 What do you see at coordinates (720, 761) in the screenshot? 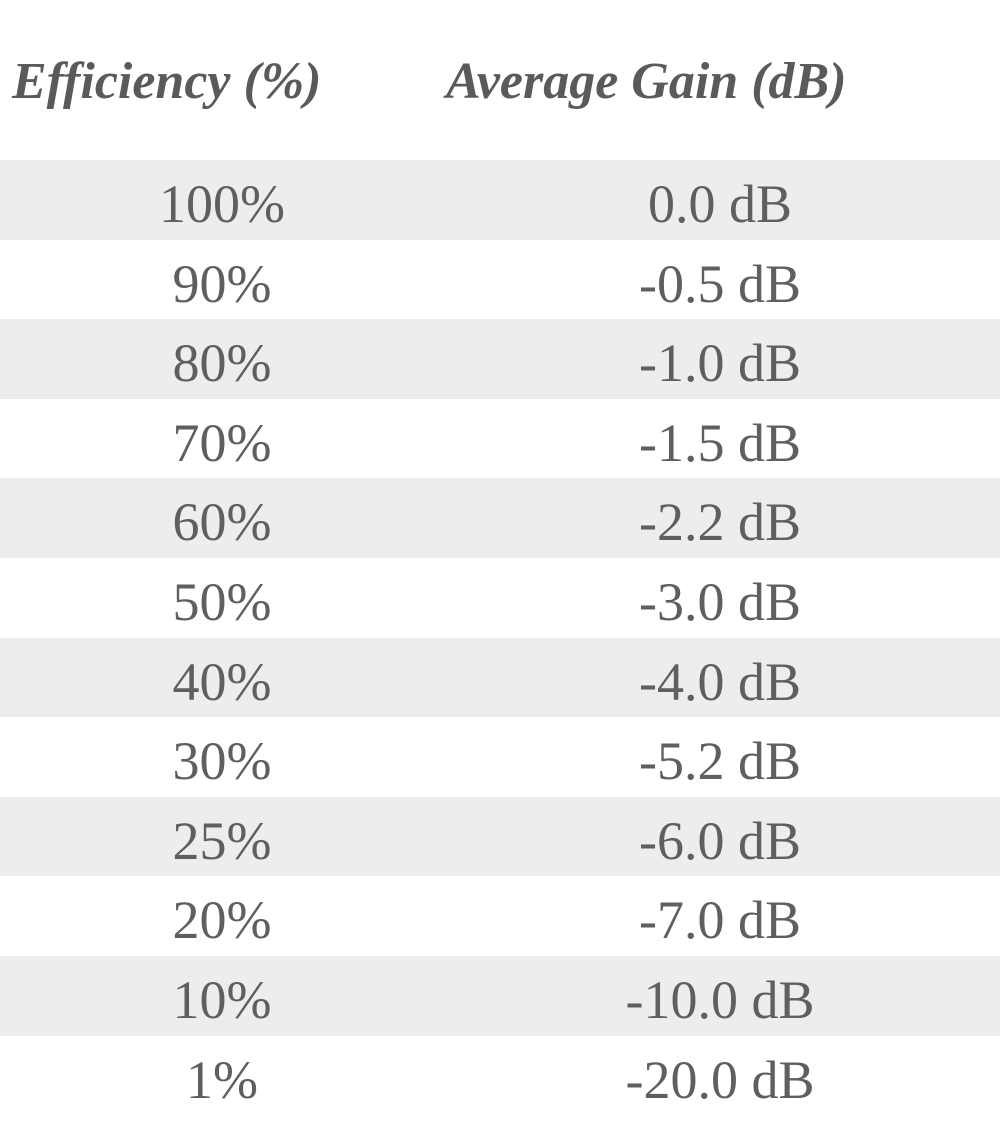
I see `gain-cell: -5.2 dB` at bounding box center [720, 761].